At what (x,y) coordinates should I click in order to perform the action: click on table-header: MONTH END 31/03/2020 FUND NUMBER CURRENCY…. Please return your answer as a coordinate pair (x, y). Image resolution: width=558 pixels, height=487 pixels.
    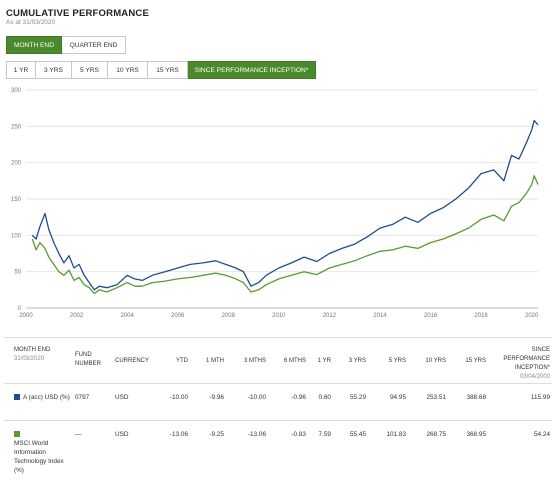
    Looking at the image, I should click on (279, 365).